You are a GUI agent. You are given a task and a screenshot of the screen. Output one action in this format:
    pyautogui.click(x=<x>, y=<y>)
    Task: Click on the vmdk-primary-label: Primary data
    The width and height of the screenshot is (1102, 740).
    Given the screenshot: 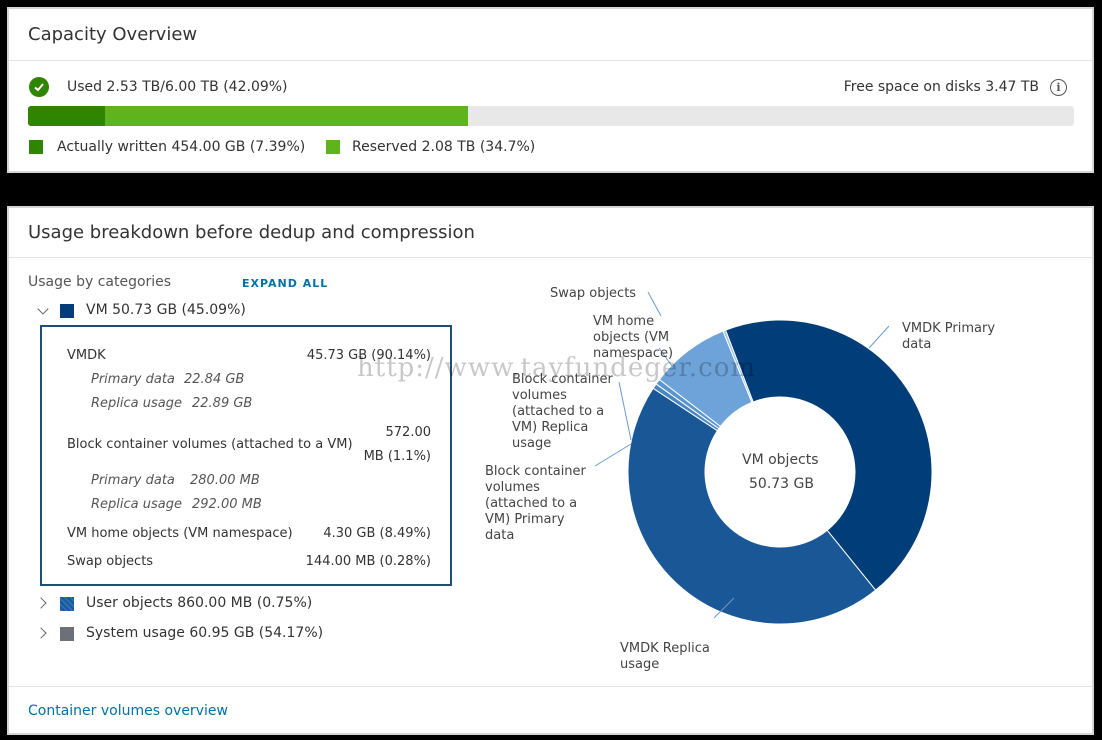 What is the action you would take?
    pyautogui.click(x=133, y=379)
    